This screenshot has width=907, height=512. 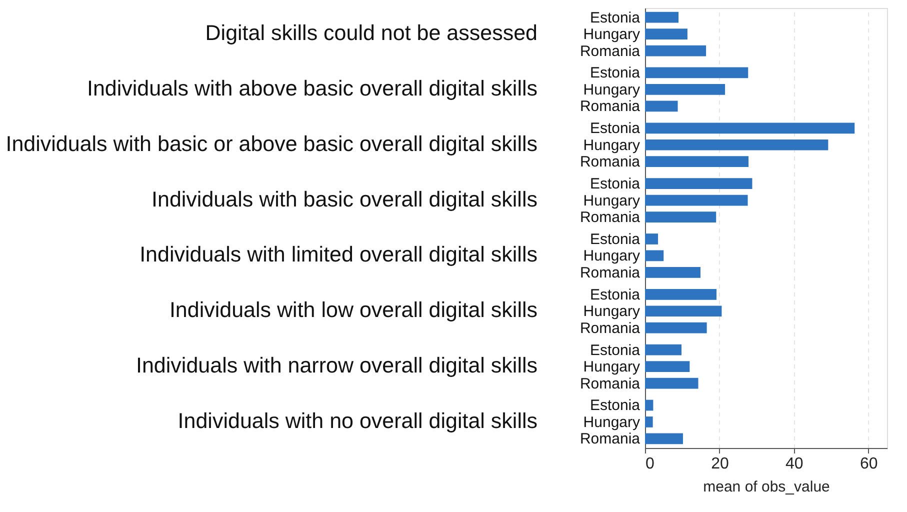 I want to click on y-tick-label: Individuals with limited overall digital skills, so click(x=339, y=254).